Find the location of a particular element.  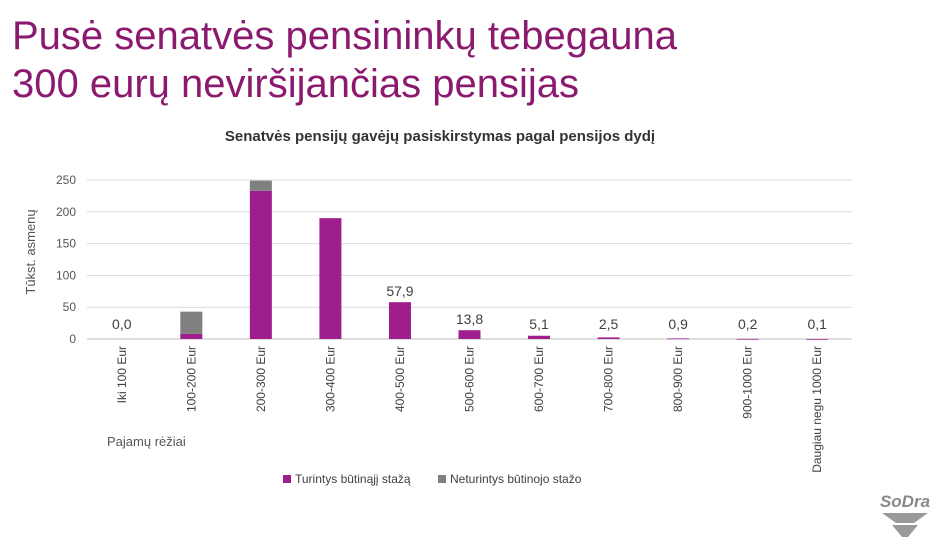

svg-text: SoDra is located at coordinates (905, 501).